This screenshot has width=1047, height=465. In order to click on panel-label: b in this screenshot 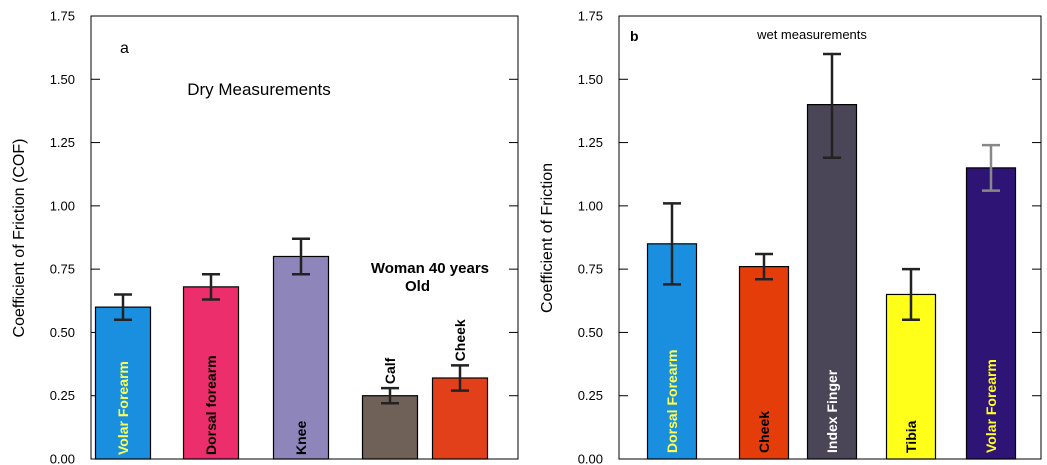, I will do `click(634, 36)`.